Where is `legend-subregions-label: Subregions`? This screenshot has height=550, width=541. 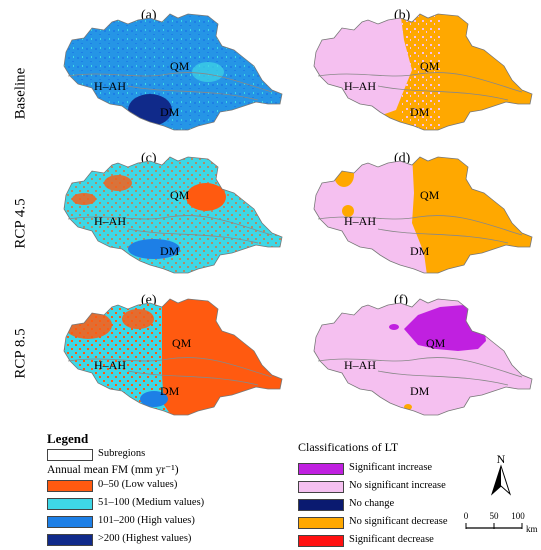
legend-subregions-label: Subregions is located at coordinates (122, 453).